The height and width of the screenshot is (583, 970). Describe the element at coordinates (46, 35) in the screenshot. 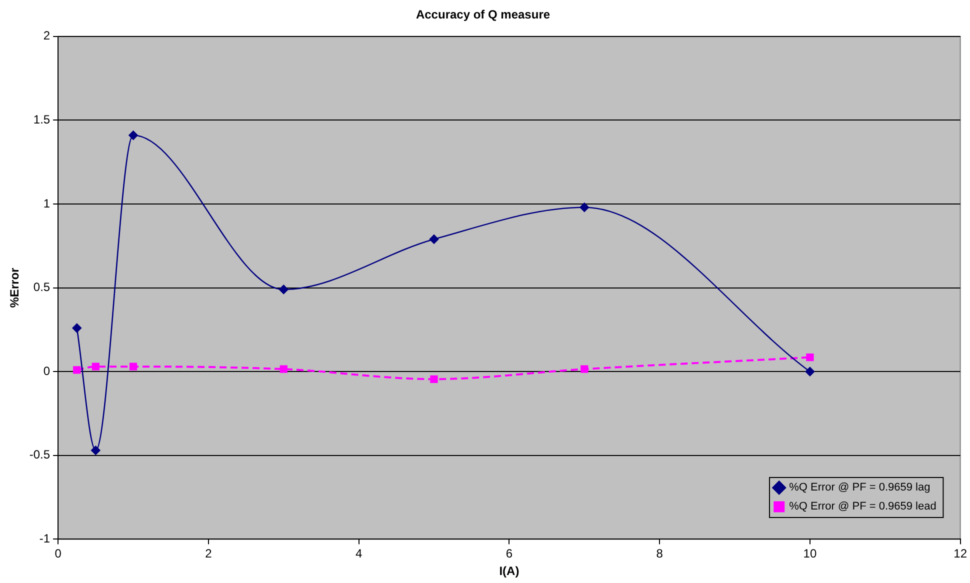

I see `y-tick-label: 2` at that location.